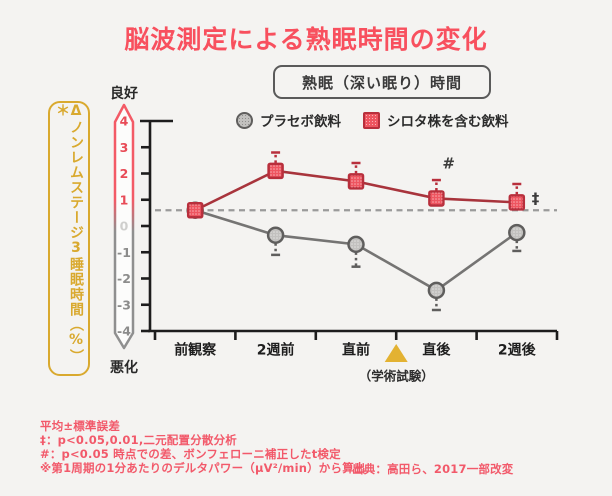 The image size is (612, 496). Describe the element at coordinates (69, 233) in the screenshot. I see `y-axis-label: Δノンレムステージ3睡眠時間（%）＊` at that location.